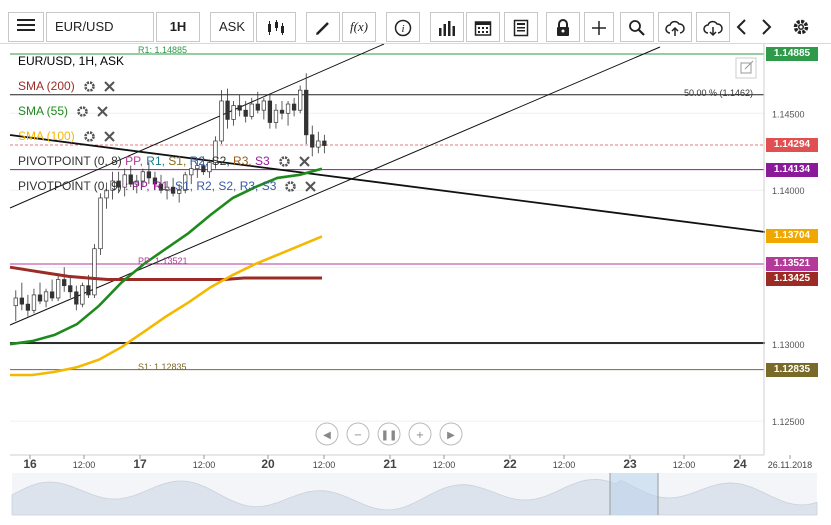 The height and width of the screenshot is (525, 831). What do you see at coordinates (741, 27) in the screenshot?
I see `previous-button` at bounding box center [741, 27].